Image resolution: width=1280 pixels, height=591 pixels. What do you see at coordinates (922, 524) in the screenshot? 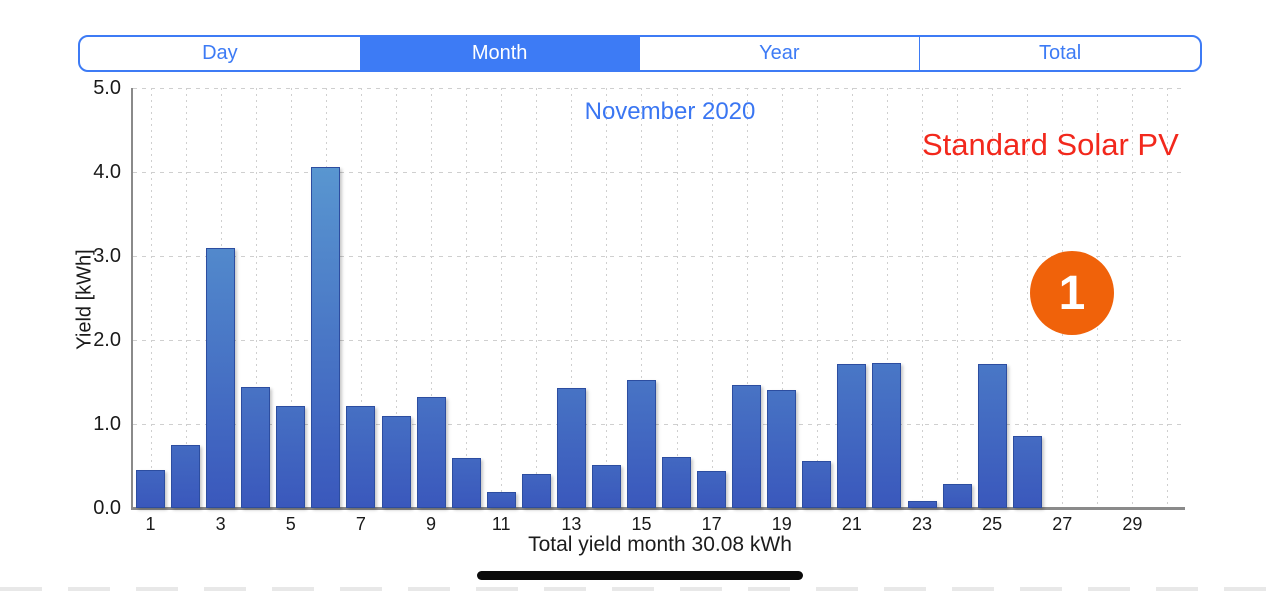
I see `x-tick-label: 23` at bounding box center [922, 524].